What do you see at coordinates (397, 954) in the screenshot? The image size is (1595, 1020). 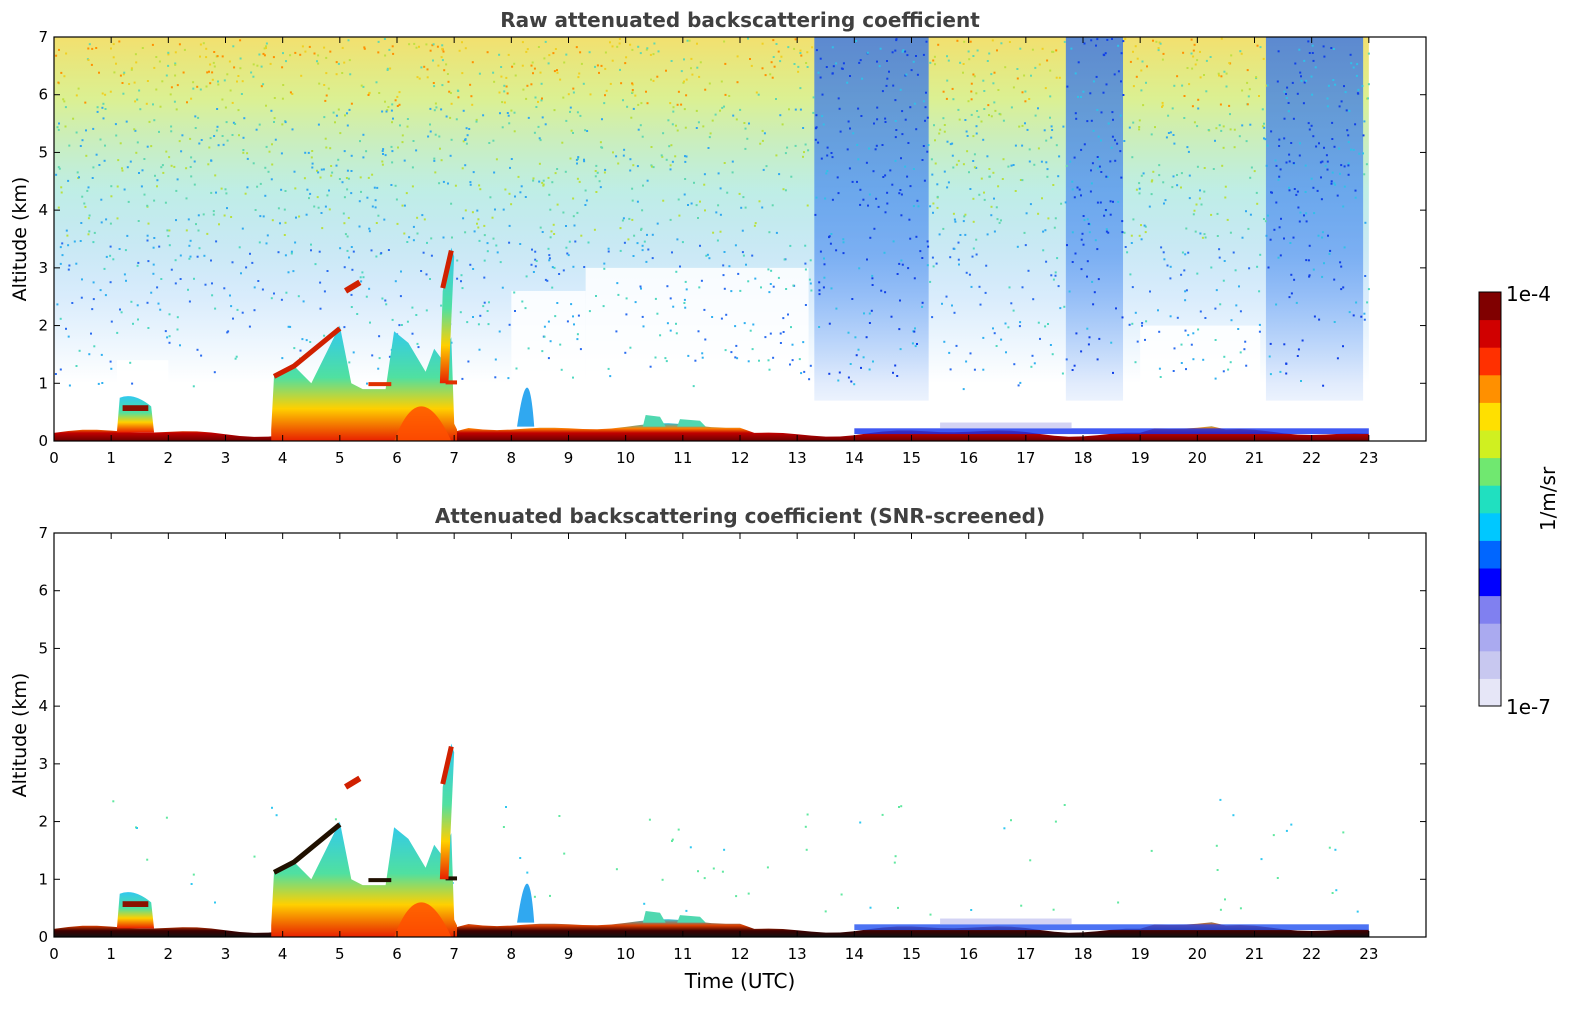 I see `x-tick-label: 6` at bounding box center [397, 954].